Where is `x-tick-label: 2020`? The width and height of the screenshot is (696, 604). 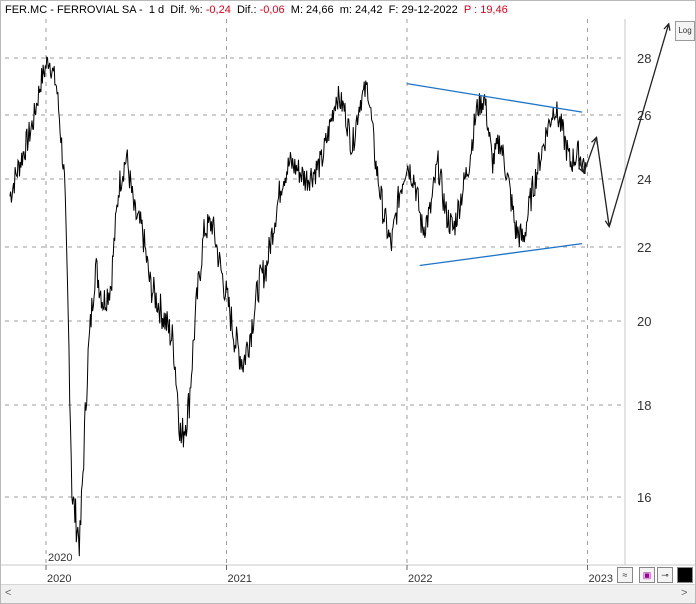 x-tick-label: 2020 is located at coordinates (59, 578).